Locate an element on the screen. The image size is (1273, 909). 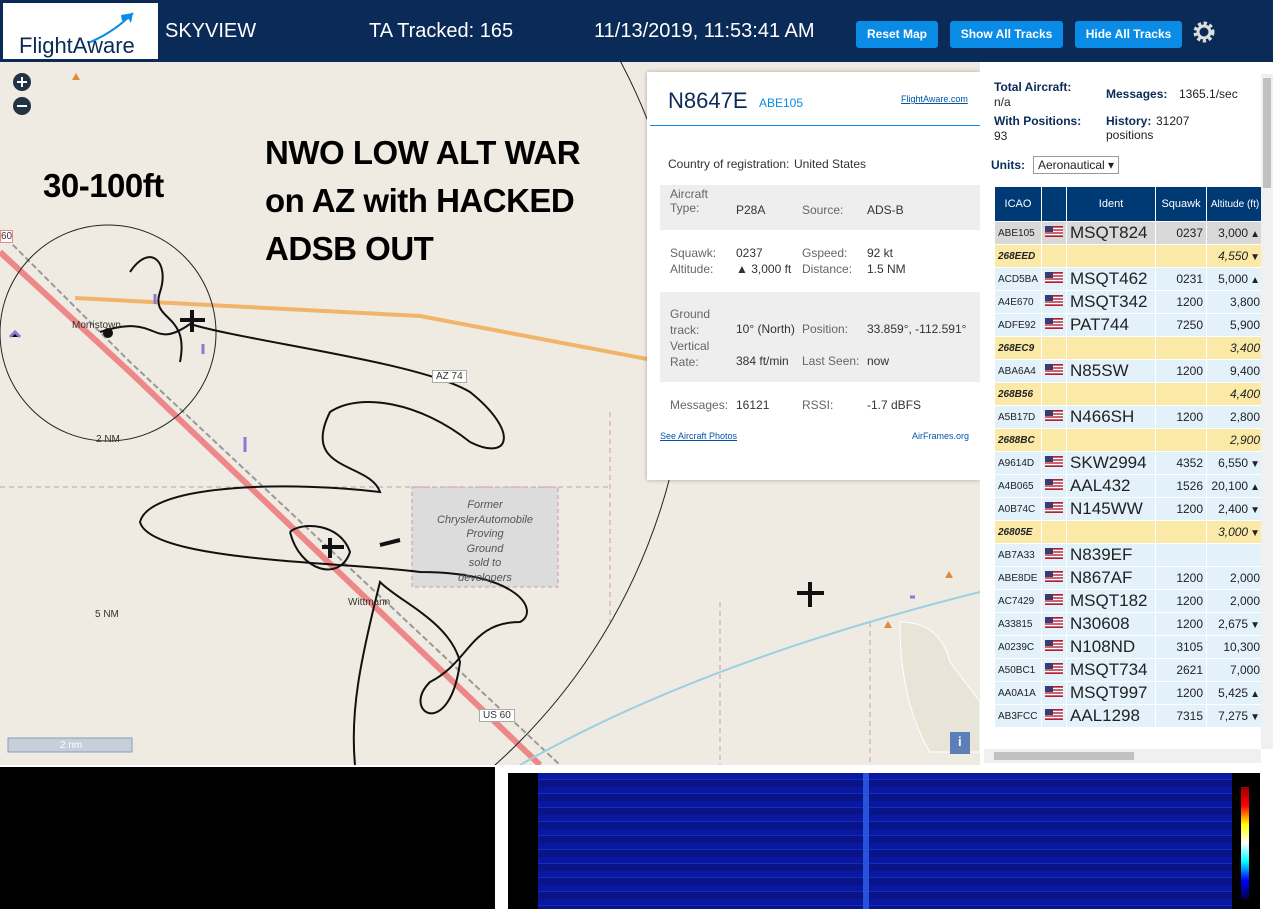
logo-plane is located at coordinates (110, 28).